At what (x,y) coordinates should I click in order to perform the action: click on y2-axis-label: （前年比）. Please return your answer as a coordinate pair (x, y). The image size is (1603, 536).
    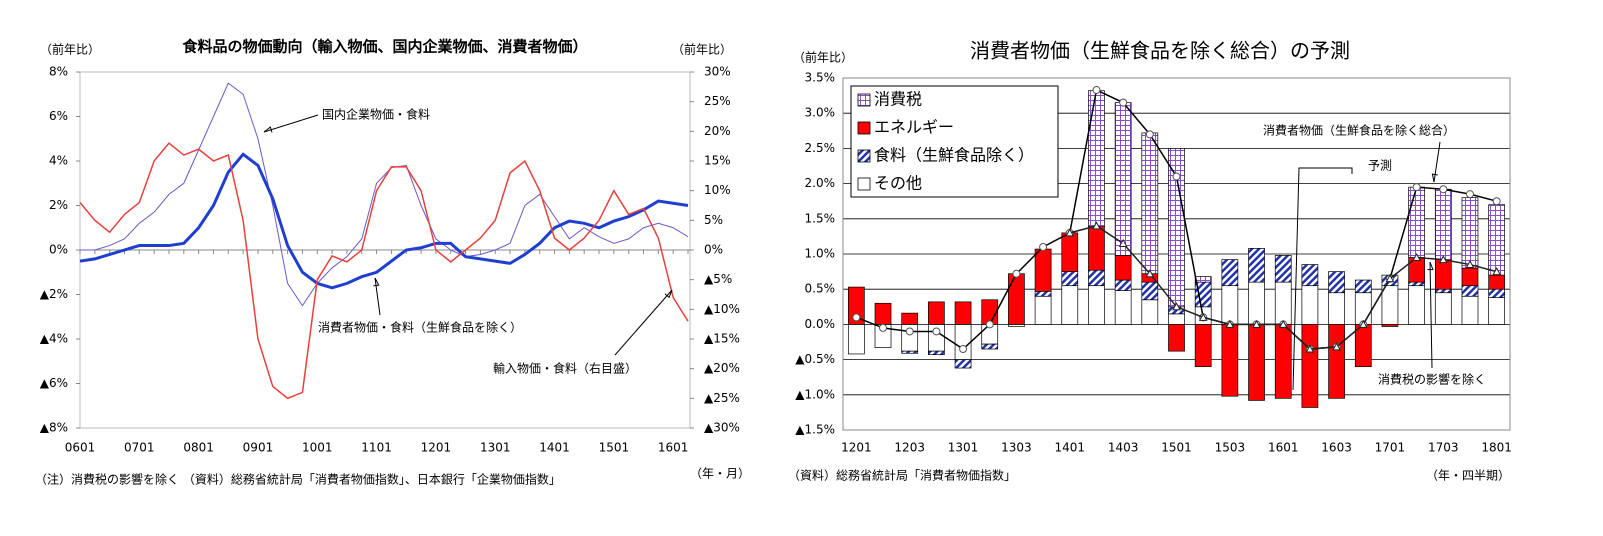
    Looking at the image, I should click on (702, 49).